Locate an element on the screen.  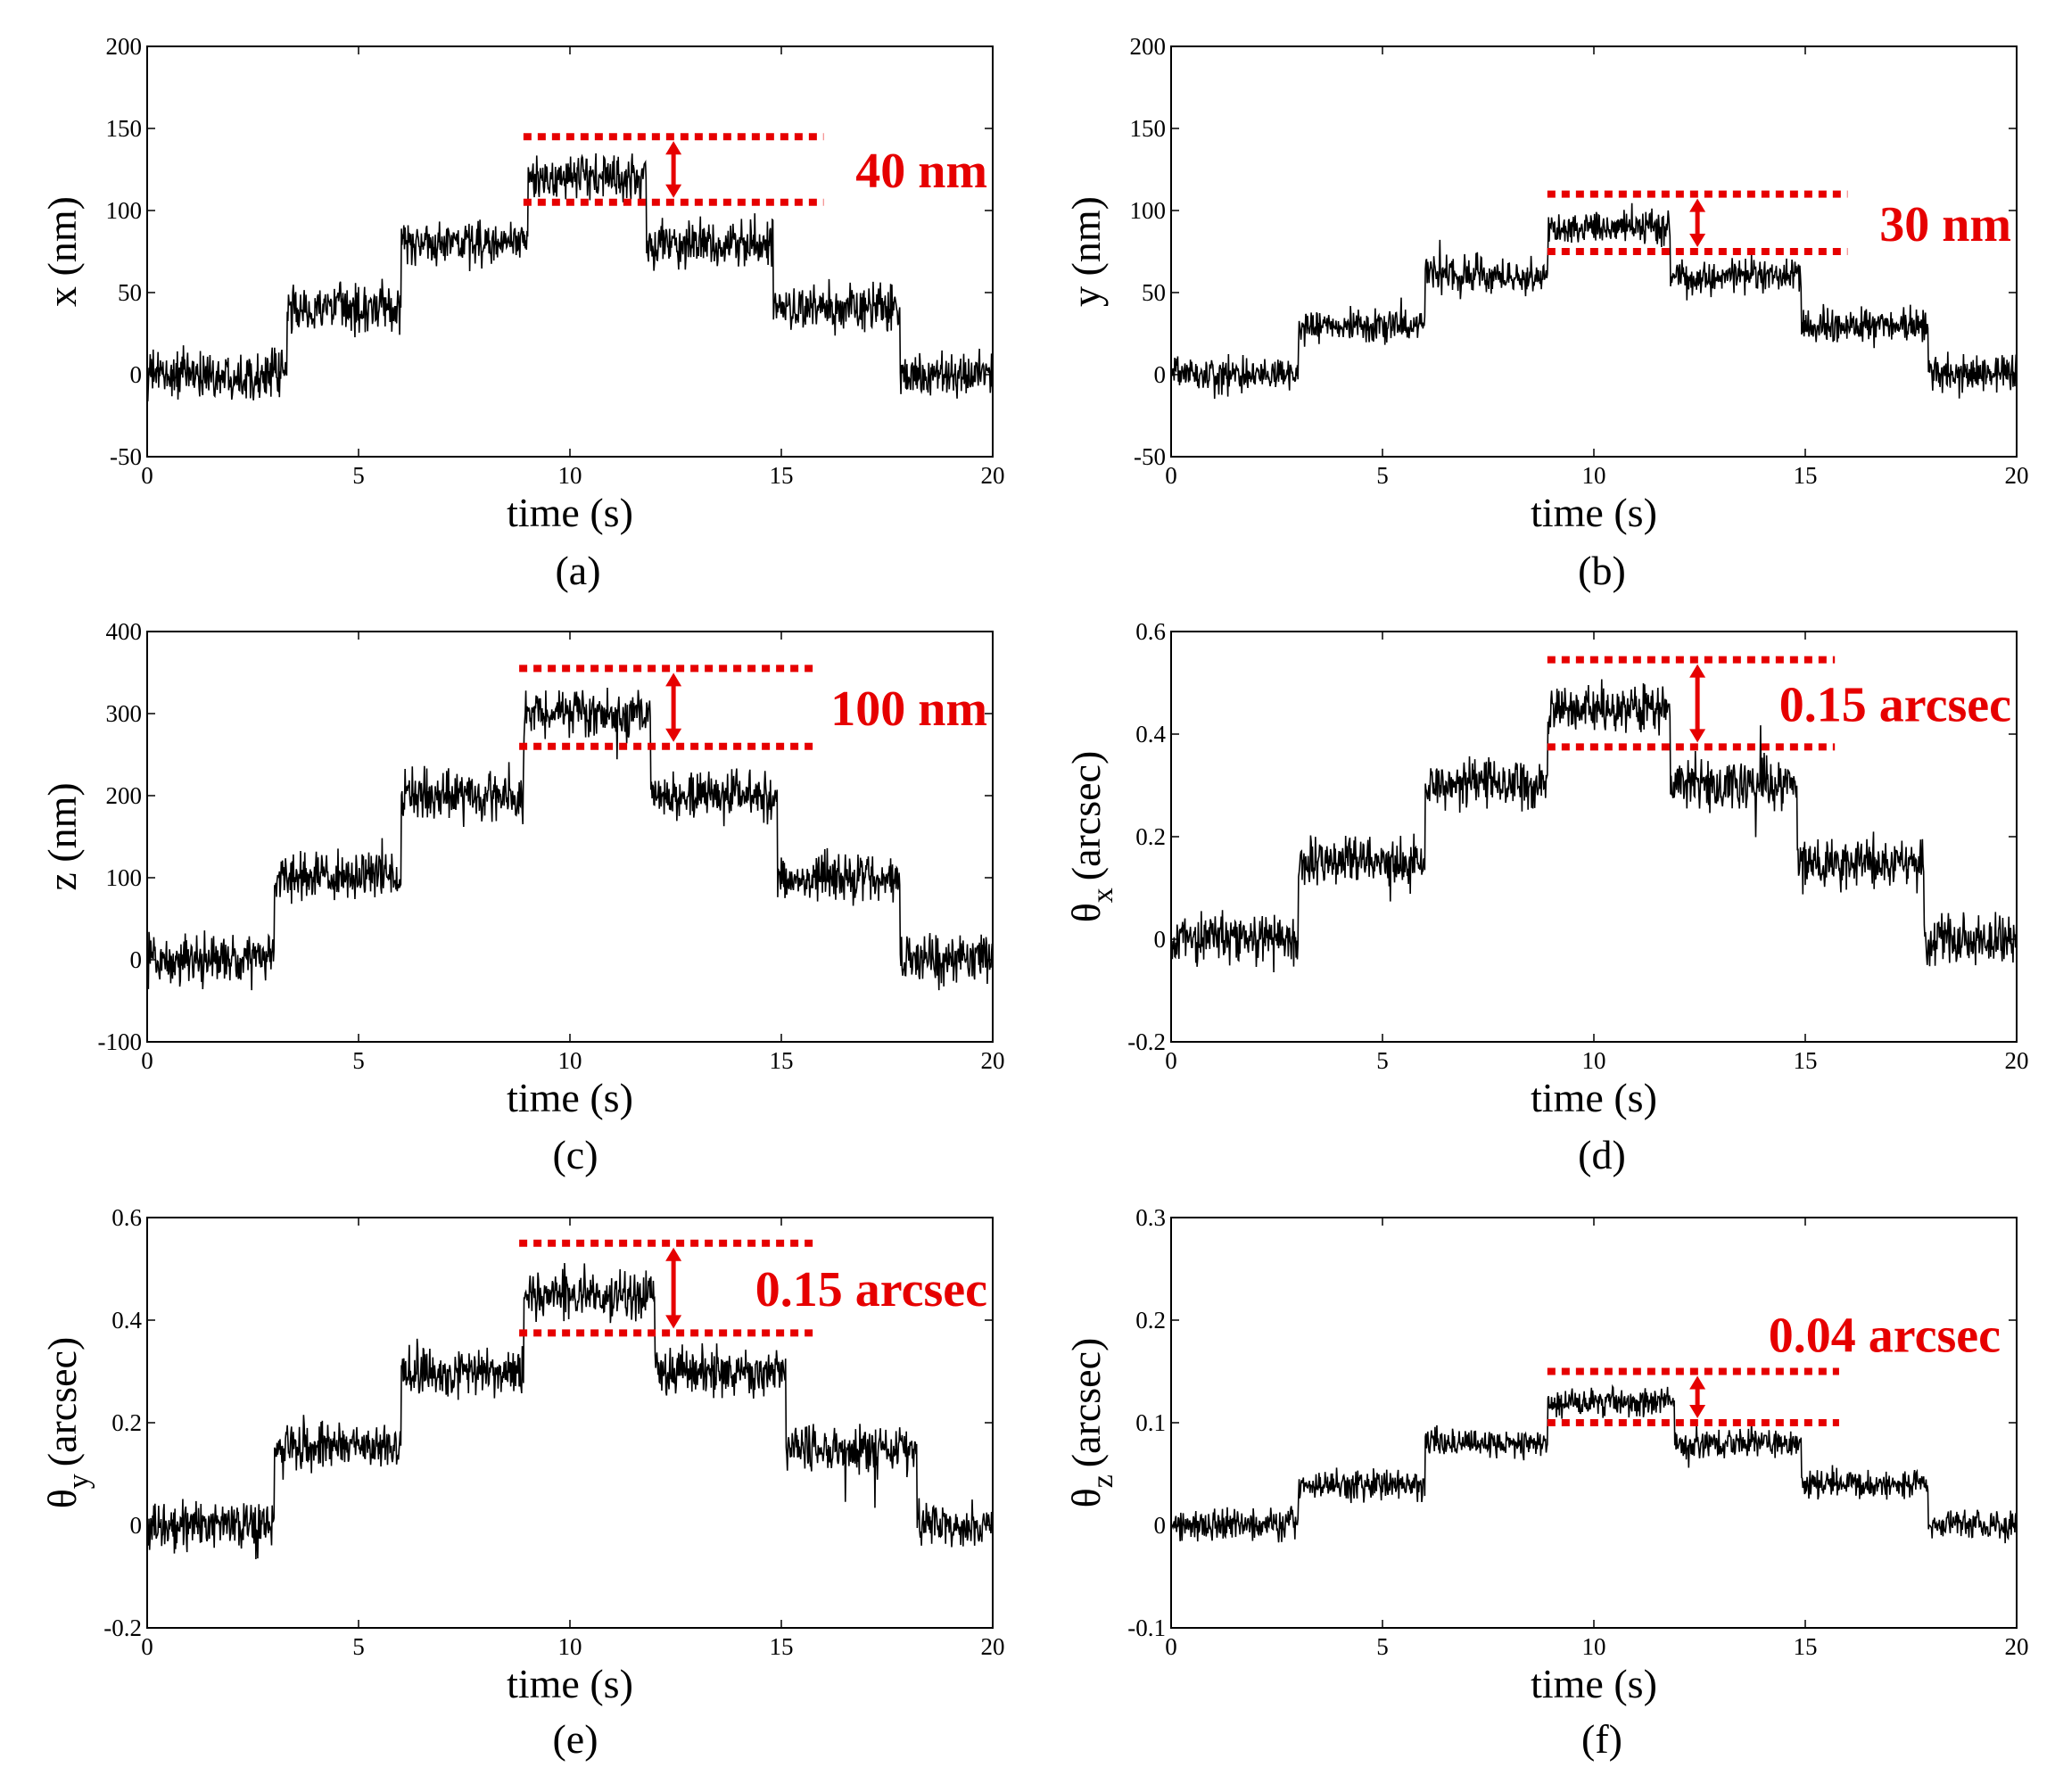
y-axis-subscript: x is located at coordinates (1103, 895).